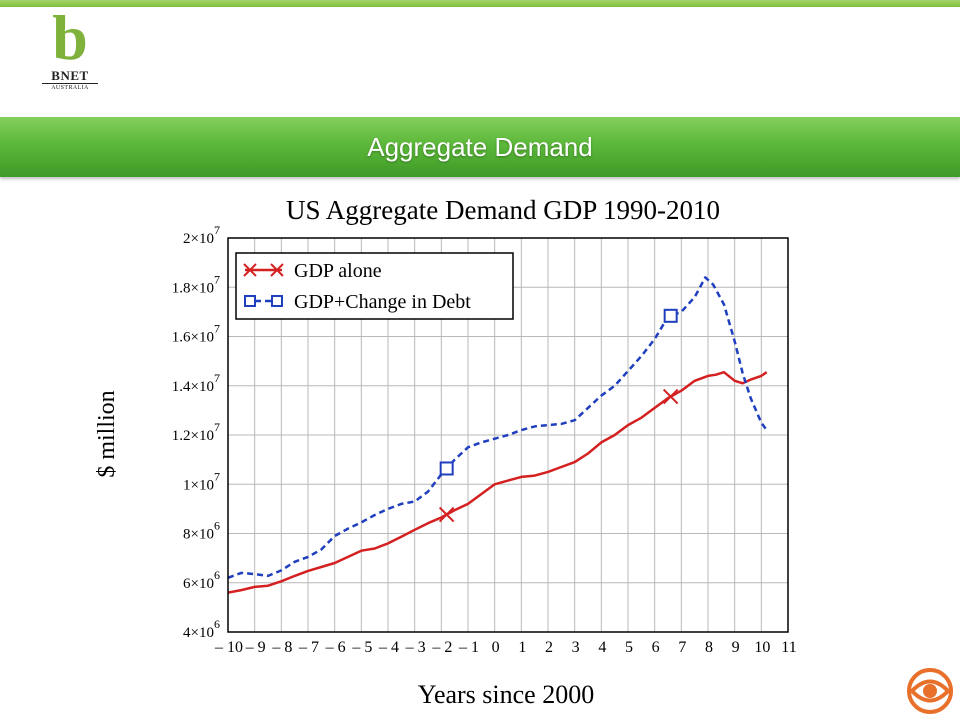 Image resolution: width=960 pixels, height=720 pixels. I want to click on slide-title: Aggregate Demand, so click(480, 147).